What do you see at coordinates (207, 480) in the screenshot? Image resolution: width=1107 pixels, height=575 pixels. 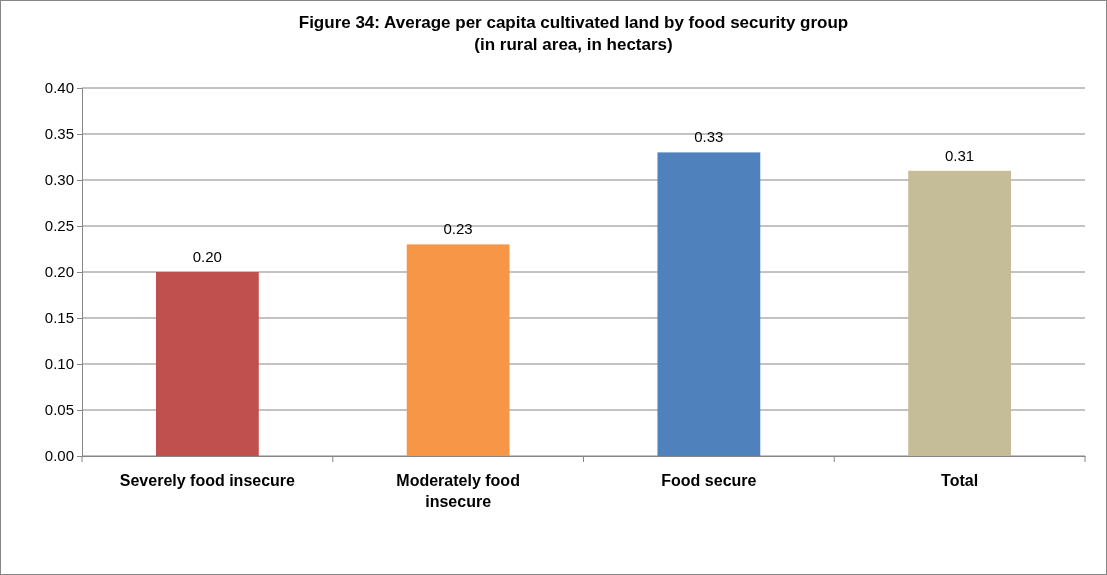 I see `x-tick-label: Severely food insecure` at bounding box center [207, 480].